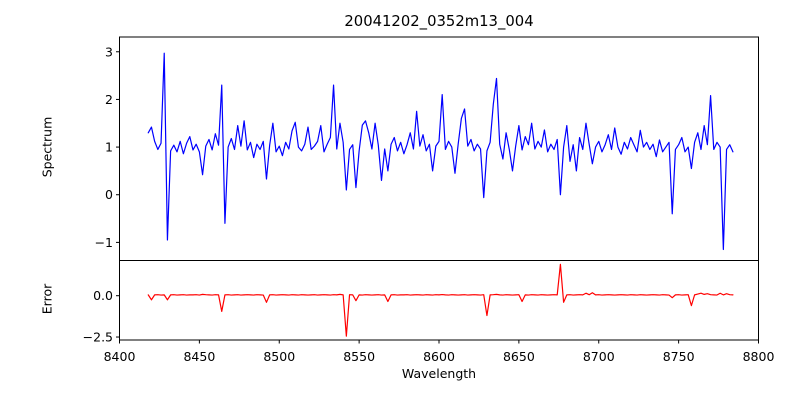 This screenshot has height=400, width=800. I want to click on x-tick-label: 8450, so click(199, 356).